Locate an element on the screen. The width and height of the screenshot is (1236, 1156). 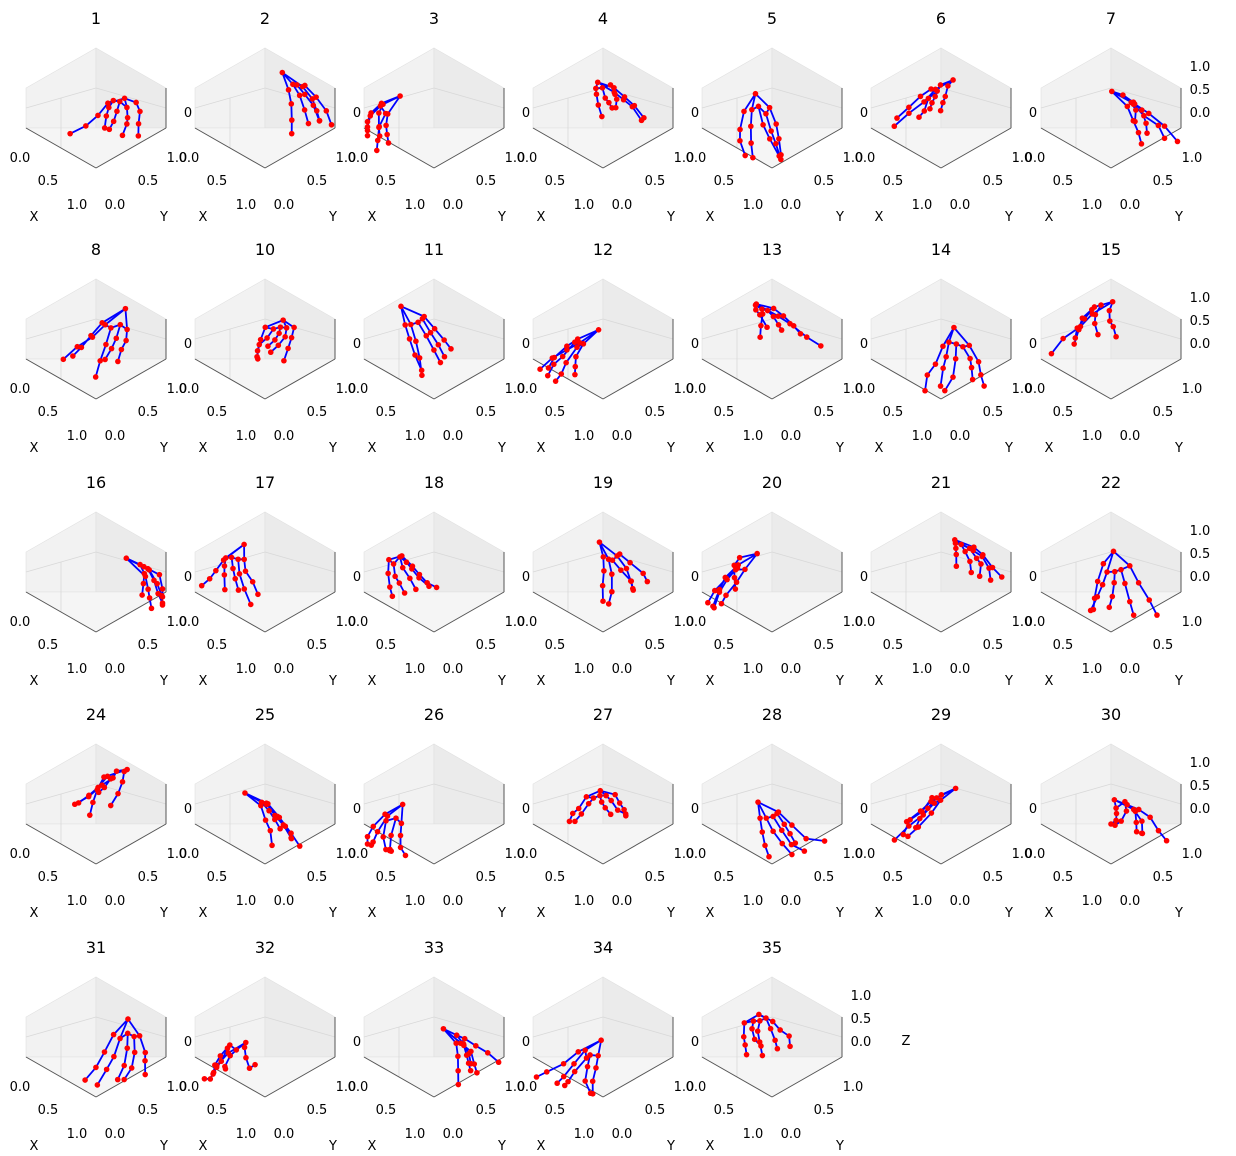
x-tick-label: 0.5 is located at coordinates (893, 412).